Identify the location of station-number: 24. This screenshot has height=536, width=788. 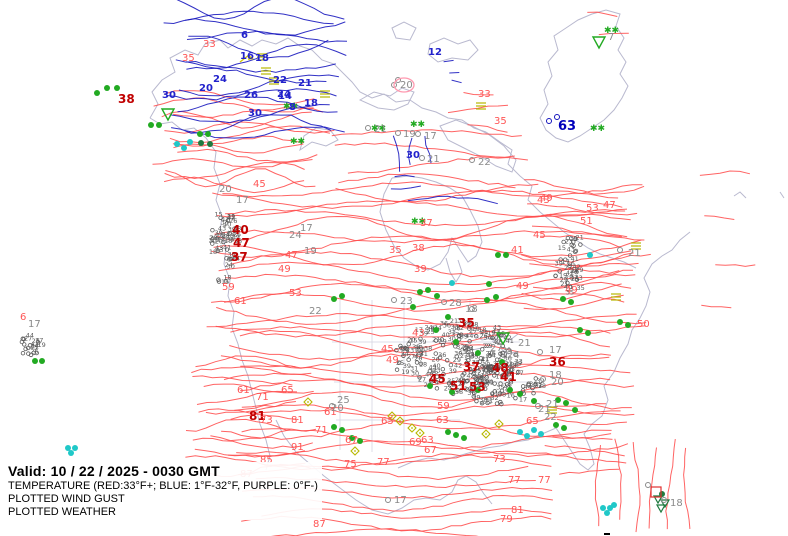
(221, 237).